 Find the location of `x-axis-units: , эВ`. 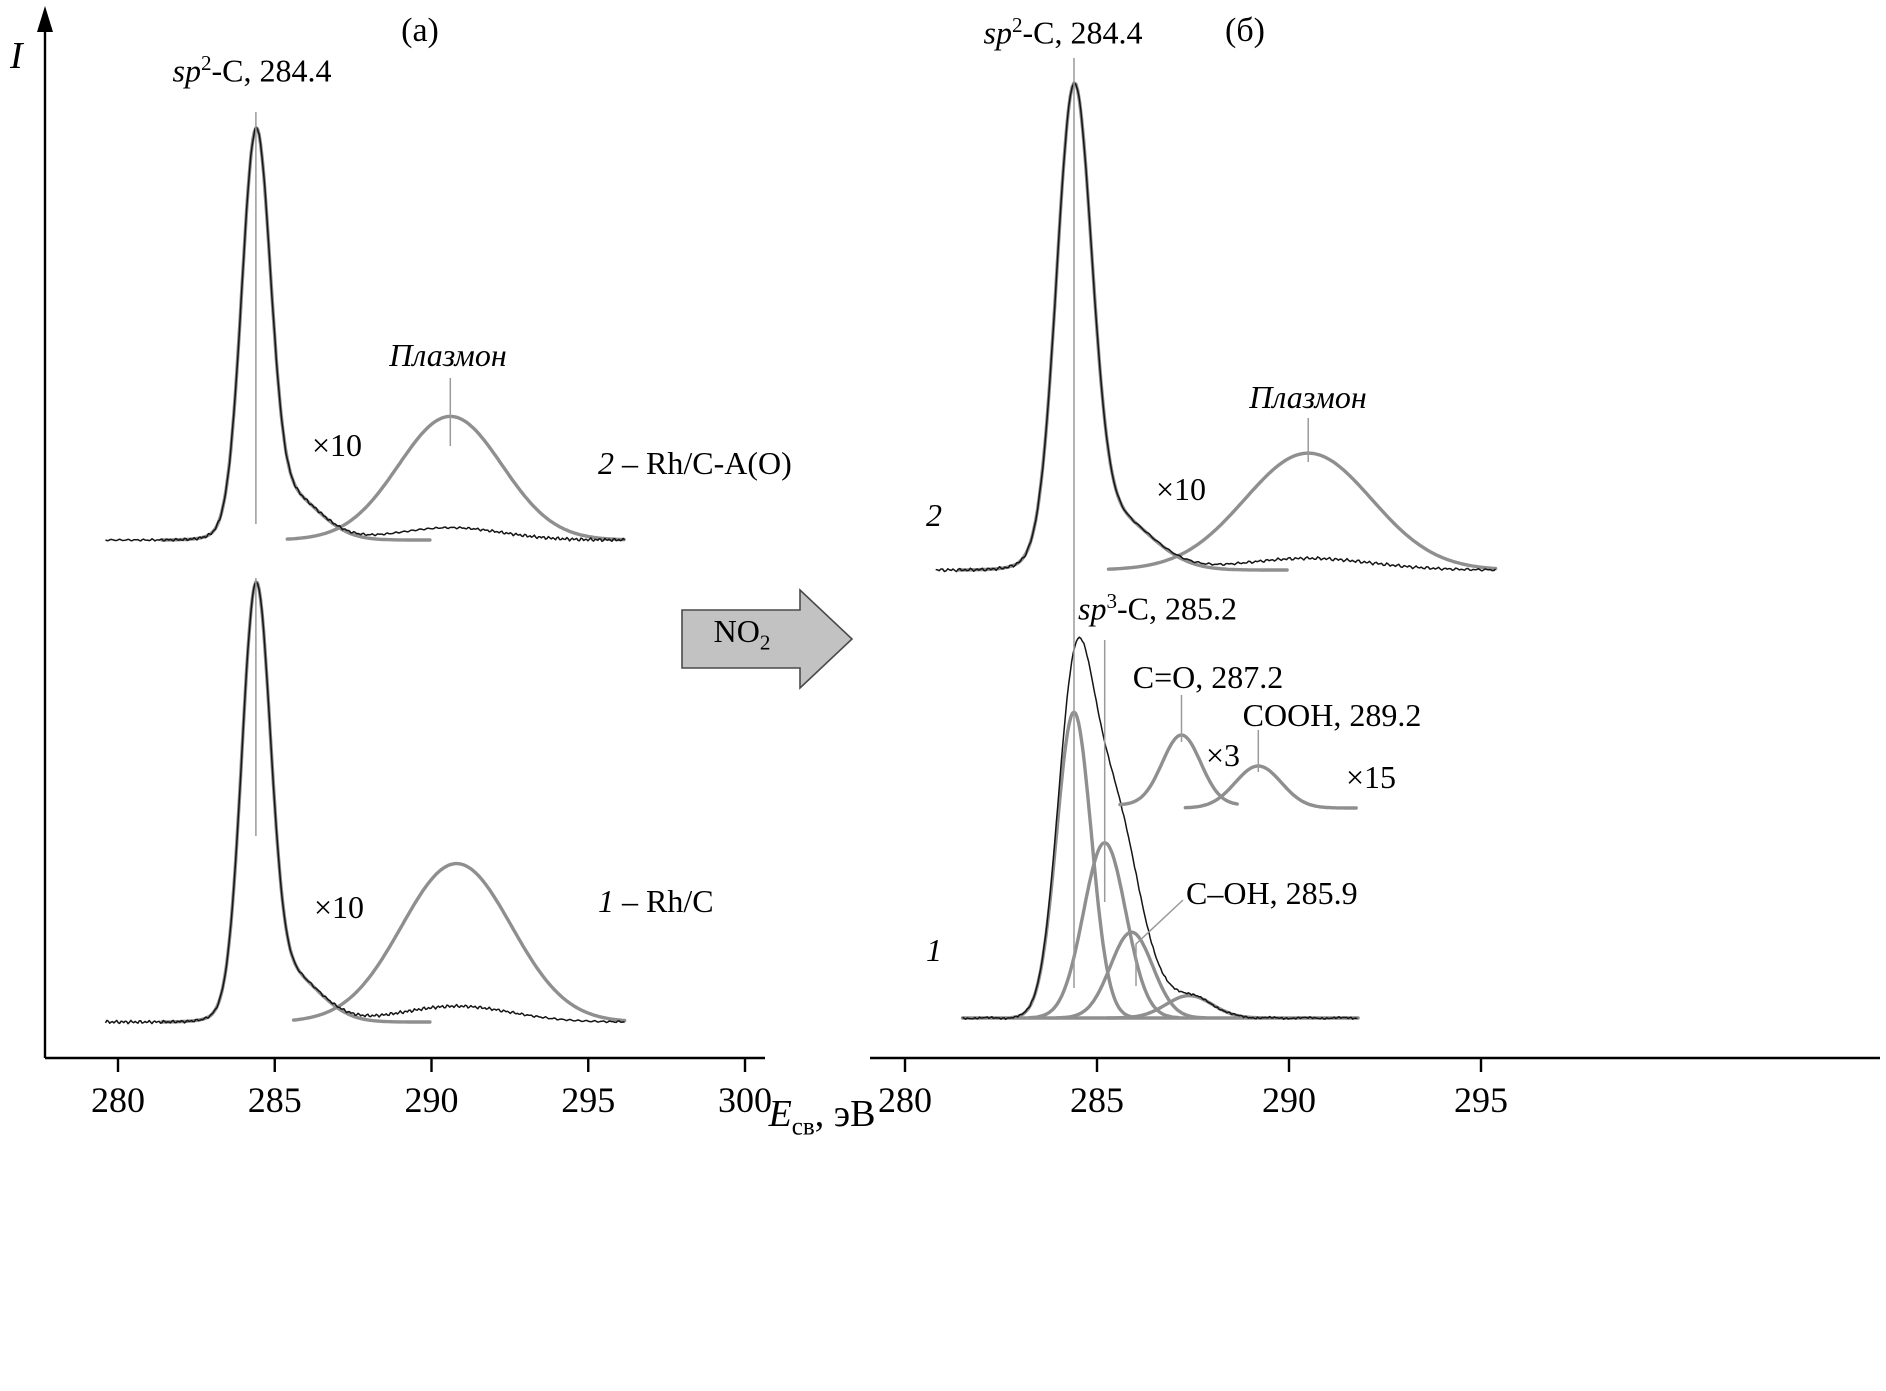

x-axis-units: , эВ is located at coordinates (845, 1114).